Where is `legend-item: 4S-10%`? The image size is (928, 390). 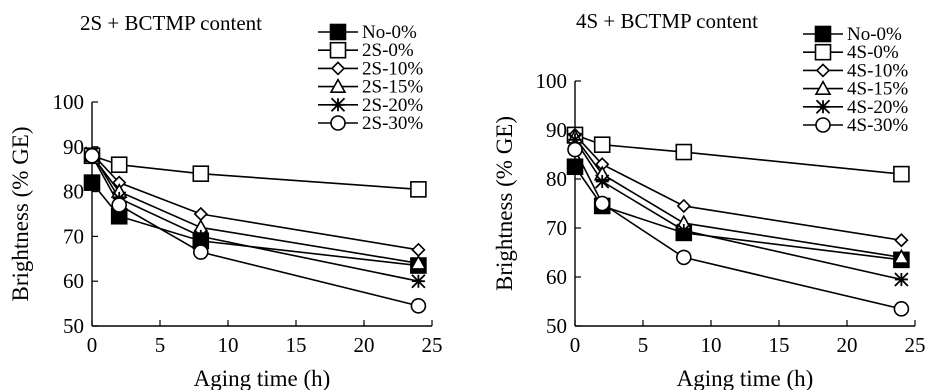
legend-item: 4S-10% is located at coordinates (855, 70).